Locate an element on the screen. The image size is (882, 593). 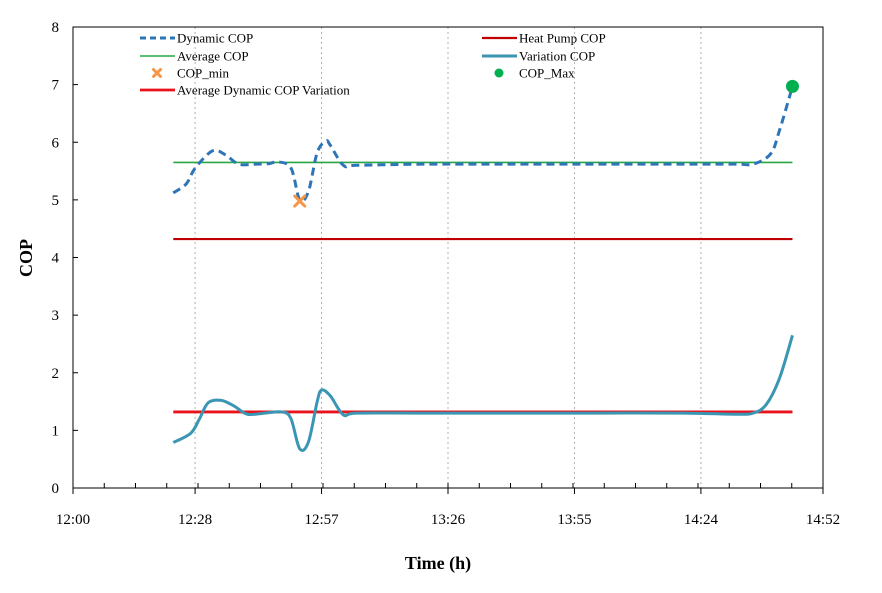
legend-label-dynamic: Dynamic COP is located at coordinates (215, 38).